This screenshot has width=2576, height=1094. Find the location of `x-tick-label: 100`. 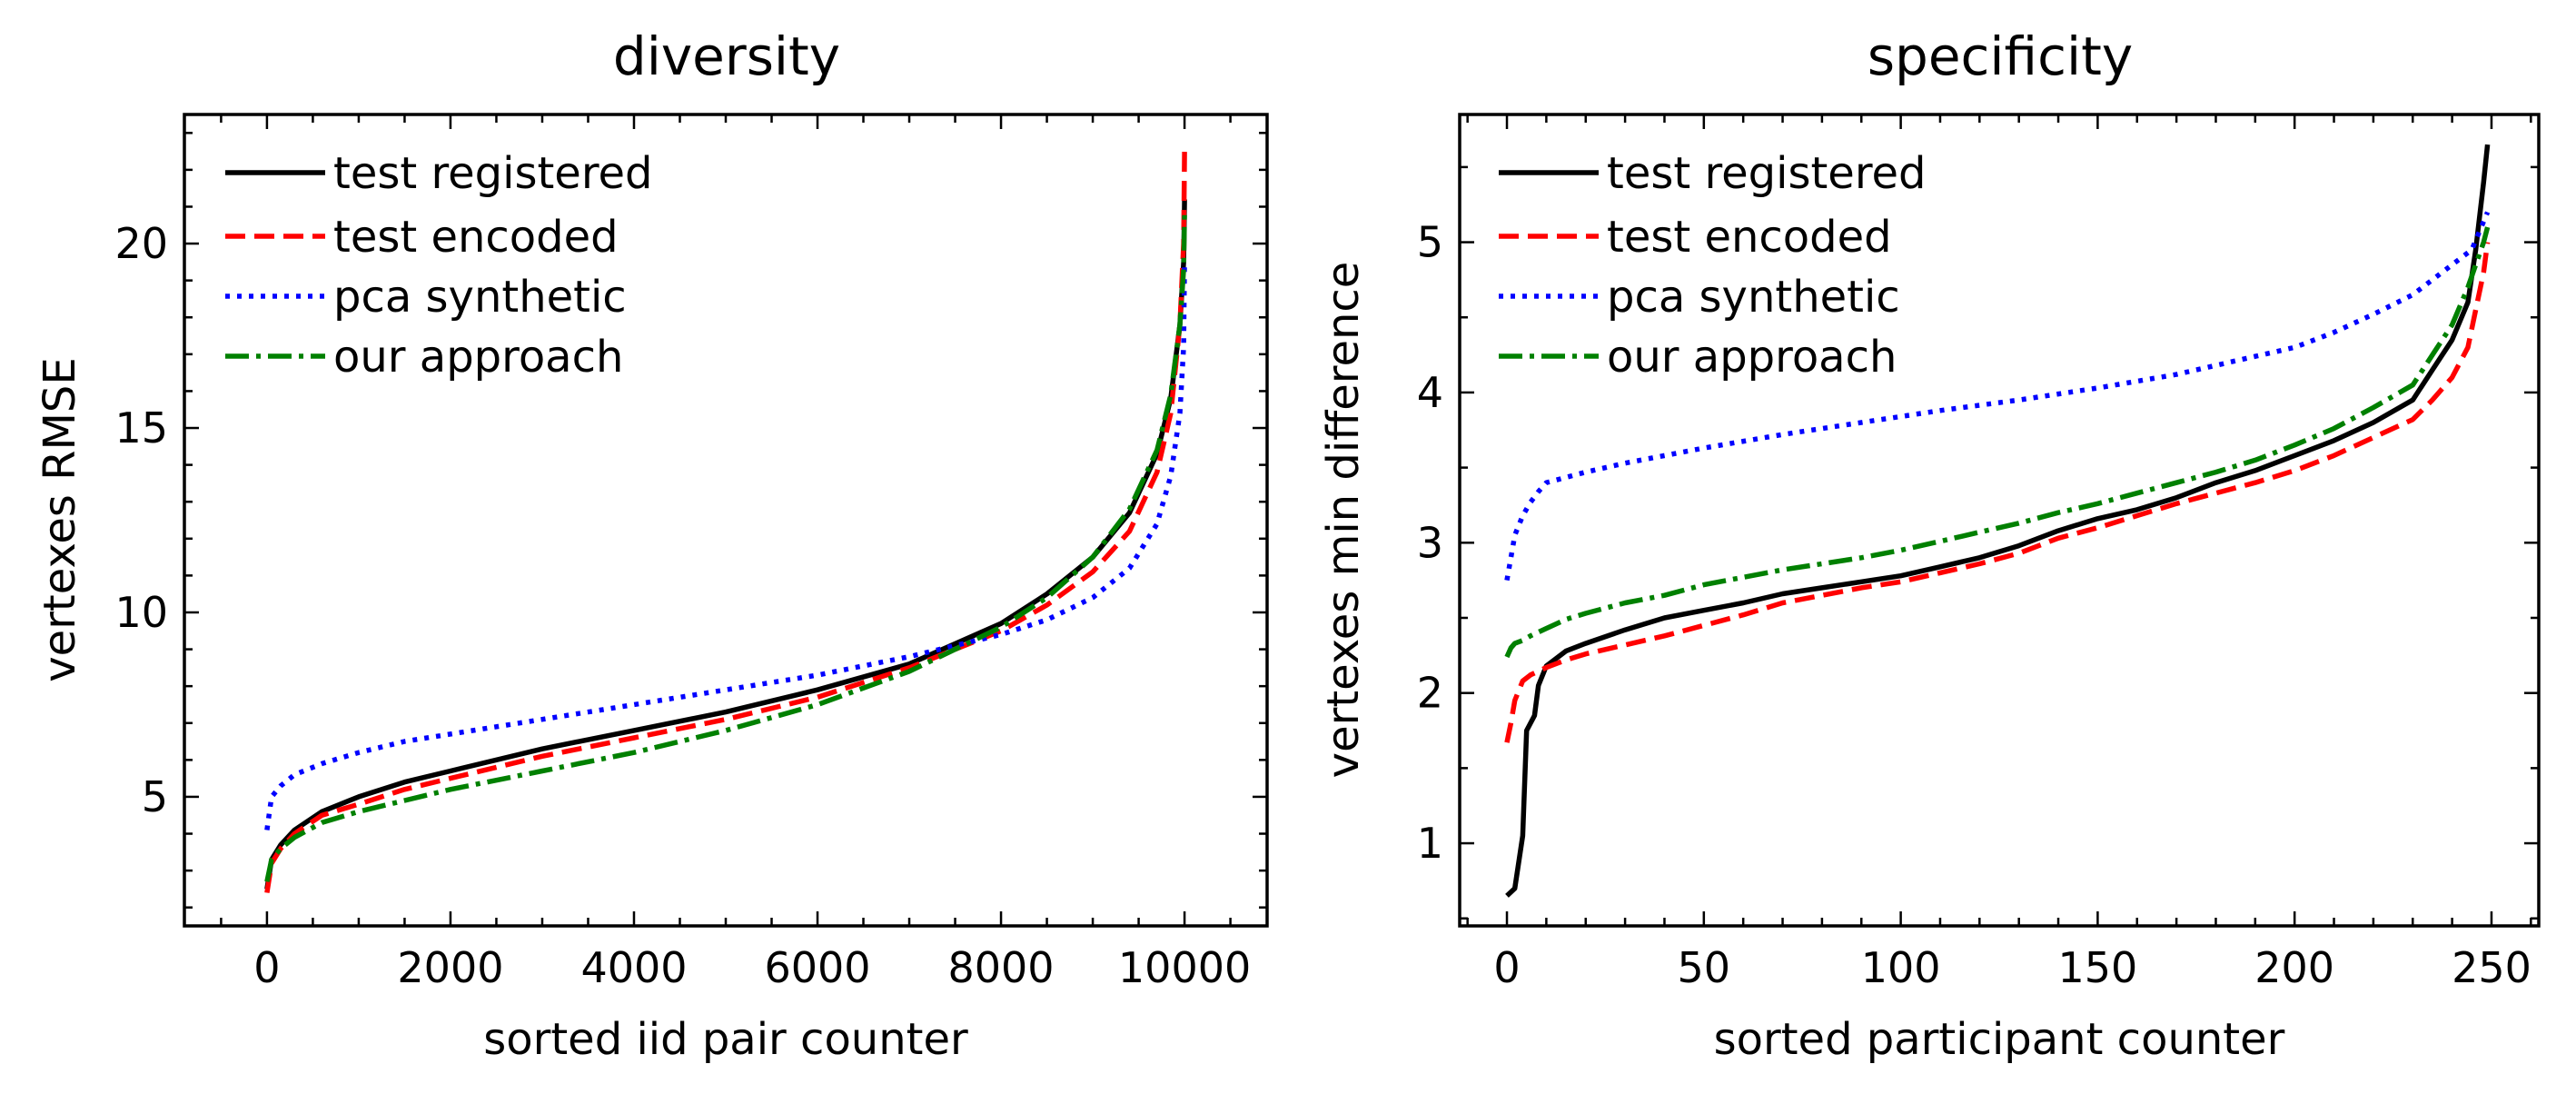

x-tick-label: 100 is located at coordinates (1901, 967).